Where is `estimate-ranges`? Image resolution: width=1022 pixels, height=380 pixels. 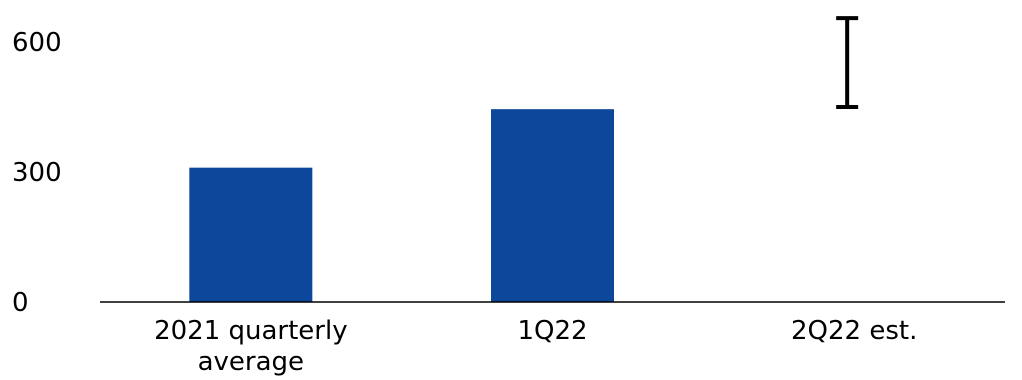 estimate-ranges is located at coordinates (847, 62).